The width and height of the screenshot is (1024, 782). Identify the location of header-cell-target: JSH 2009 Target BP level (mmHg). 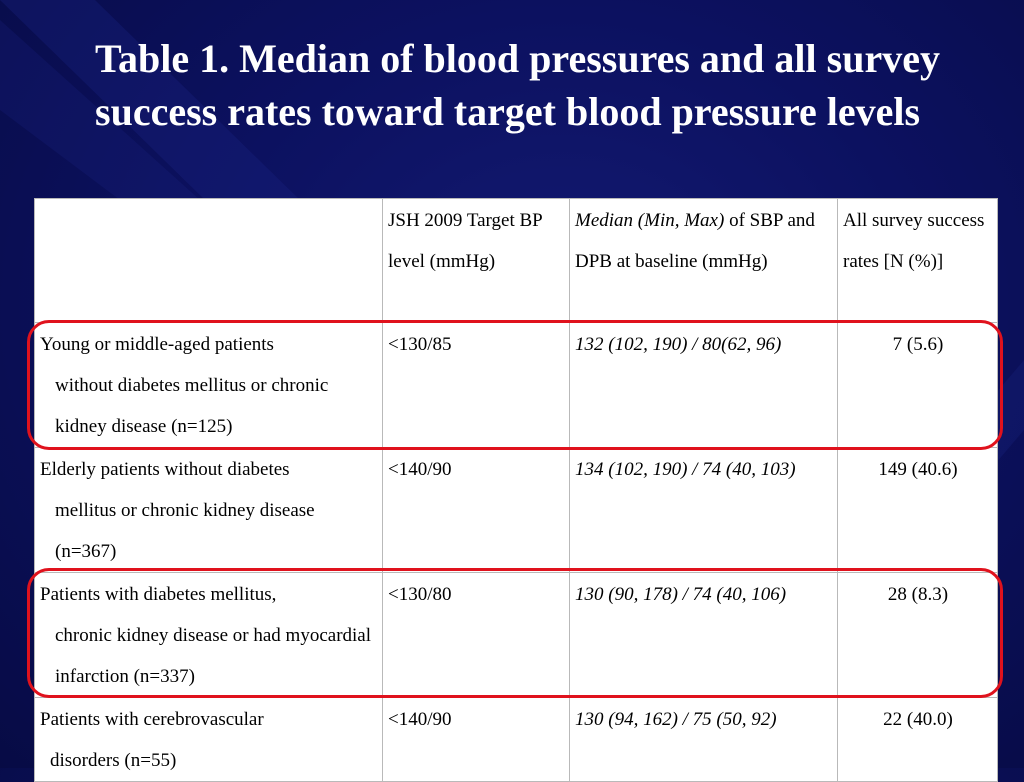
(476, 260).